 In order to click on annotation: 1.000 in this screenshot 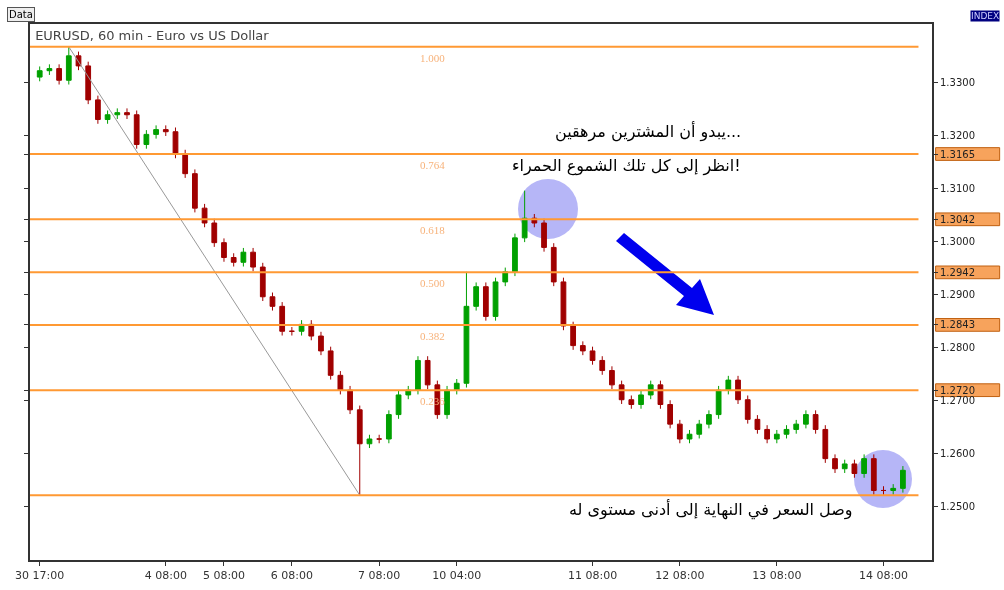, I will do `click(433, 58)`.